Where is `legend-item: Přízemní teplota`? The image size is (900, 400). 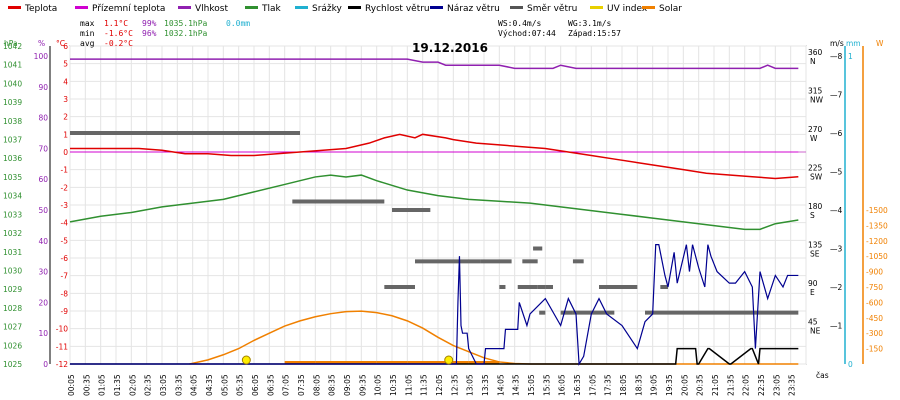
legend-item: Přízemní teplota is located at coordinates (120, 9).